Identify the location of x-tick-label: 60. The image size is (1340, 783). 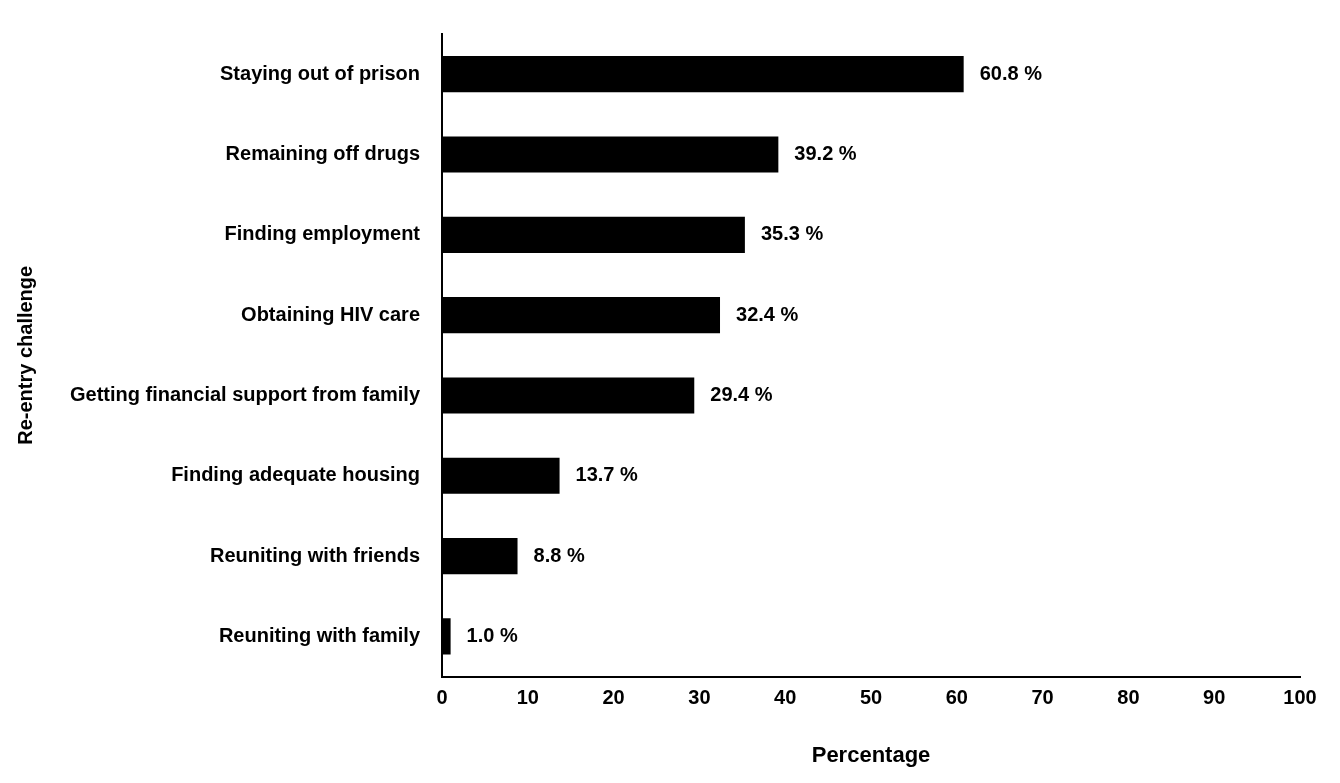
(956, 697).